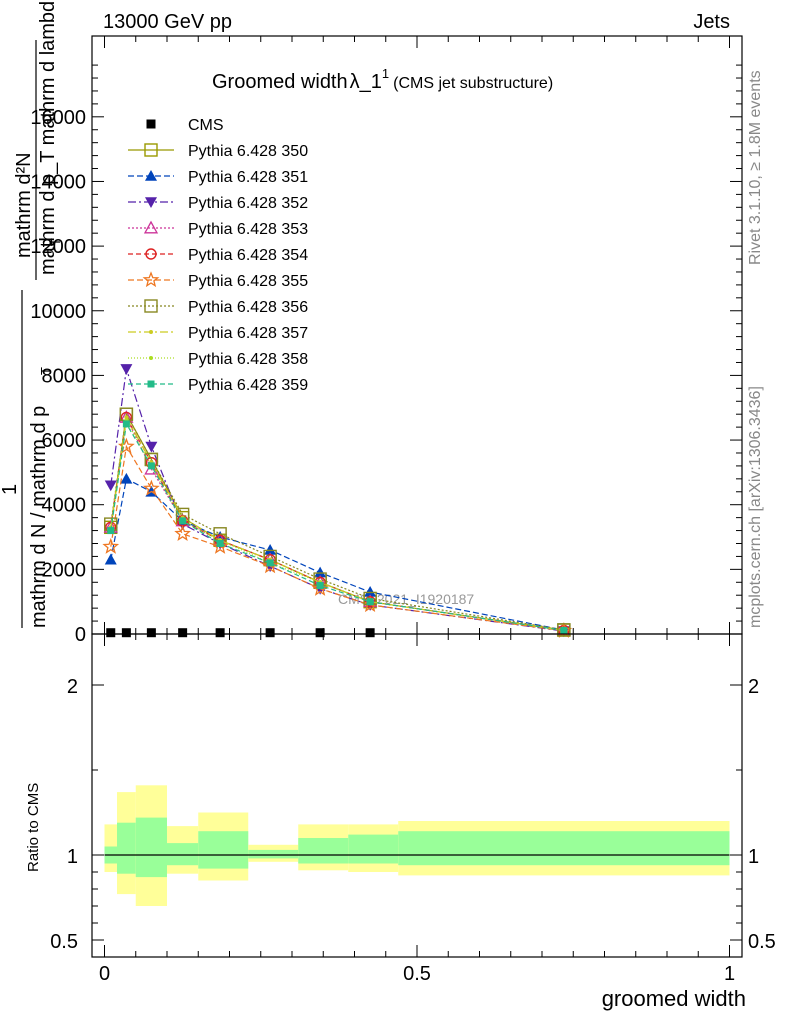 This screenshot has height=1024, width=786. Describe the element at coordinates (366, 82) in the screenshot. I see `title-symbol: λ_1` at that location.